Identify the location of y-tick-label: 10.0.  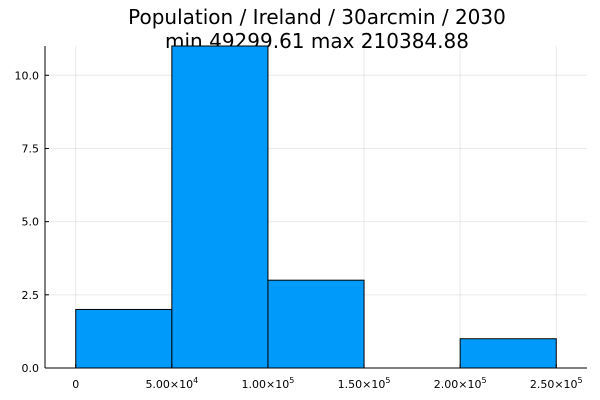
(27, 75).